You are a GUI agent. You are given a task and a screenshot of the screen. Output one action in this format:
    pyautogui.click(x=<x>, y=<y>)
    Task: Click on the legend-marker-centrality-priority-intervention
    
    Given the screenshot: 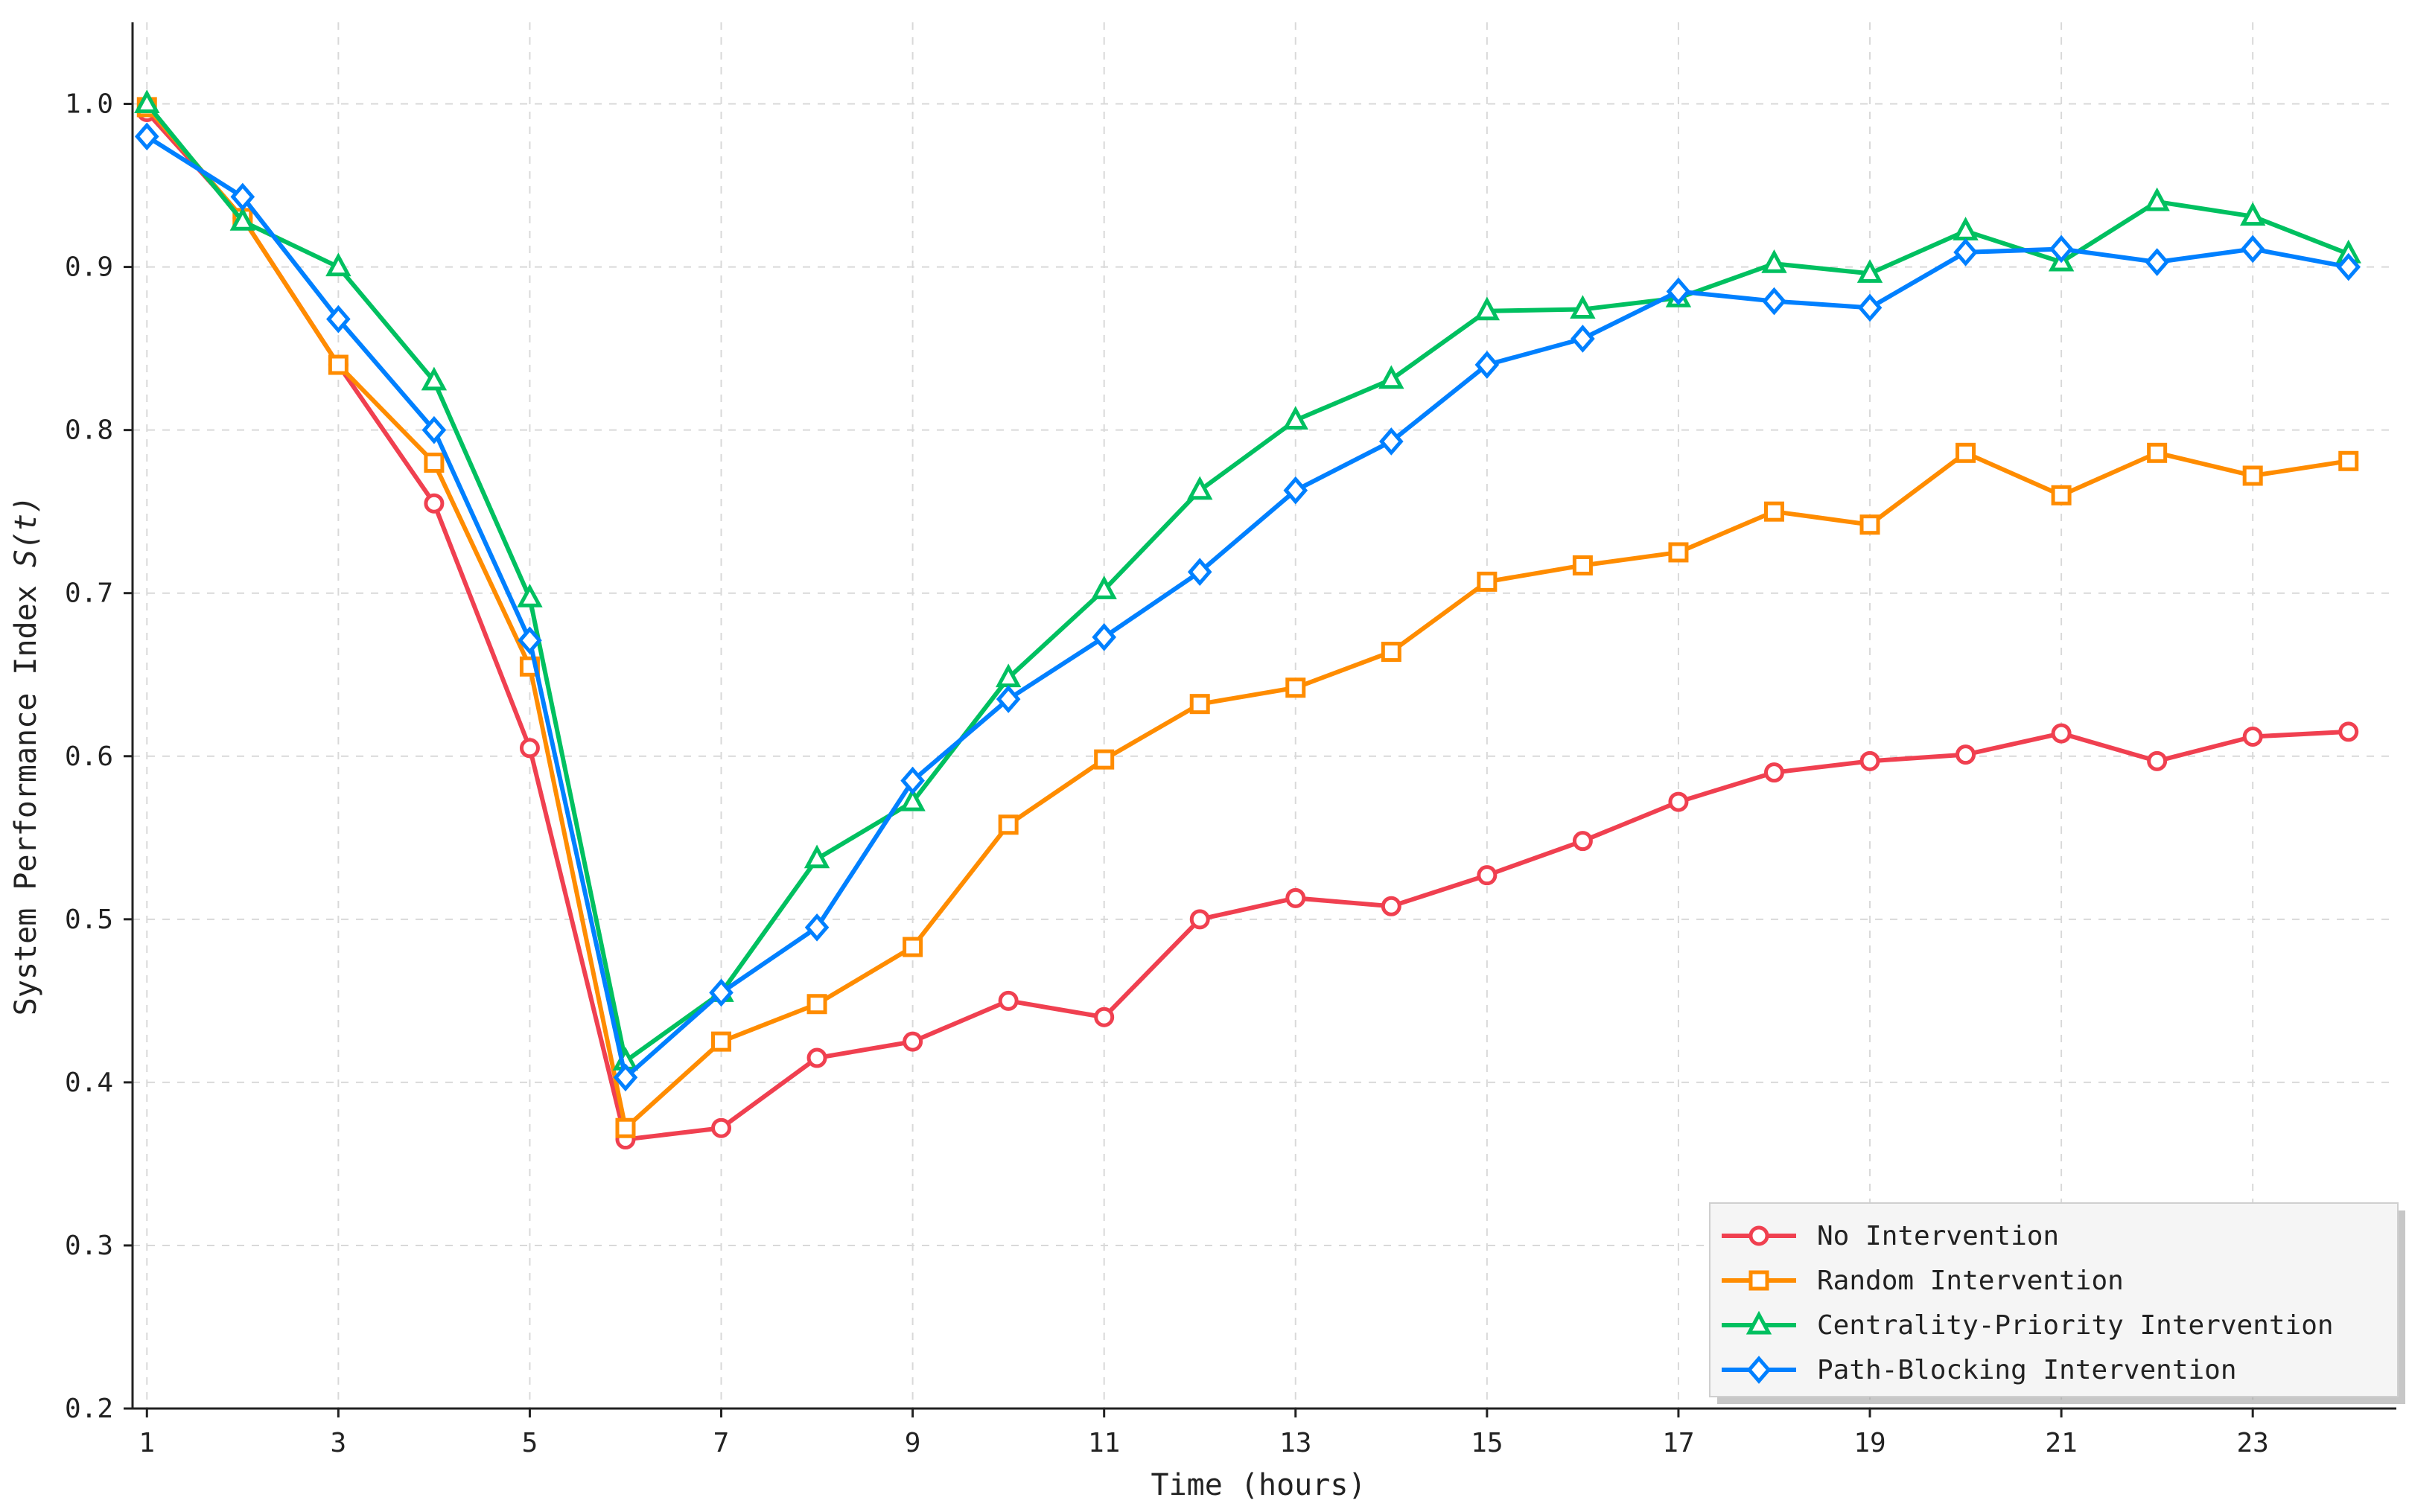 What is the action you would take?
    pyautogui.click(x=1759, y=1322)
    